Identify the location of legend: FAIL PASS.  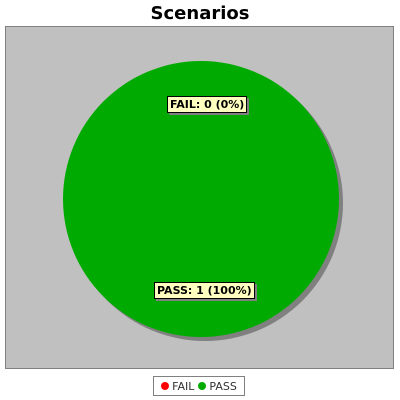
(199, 386).